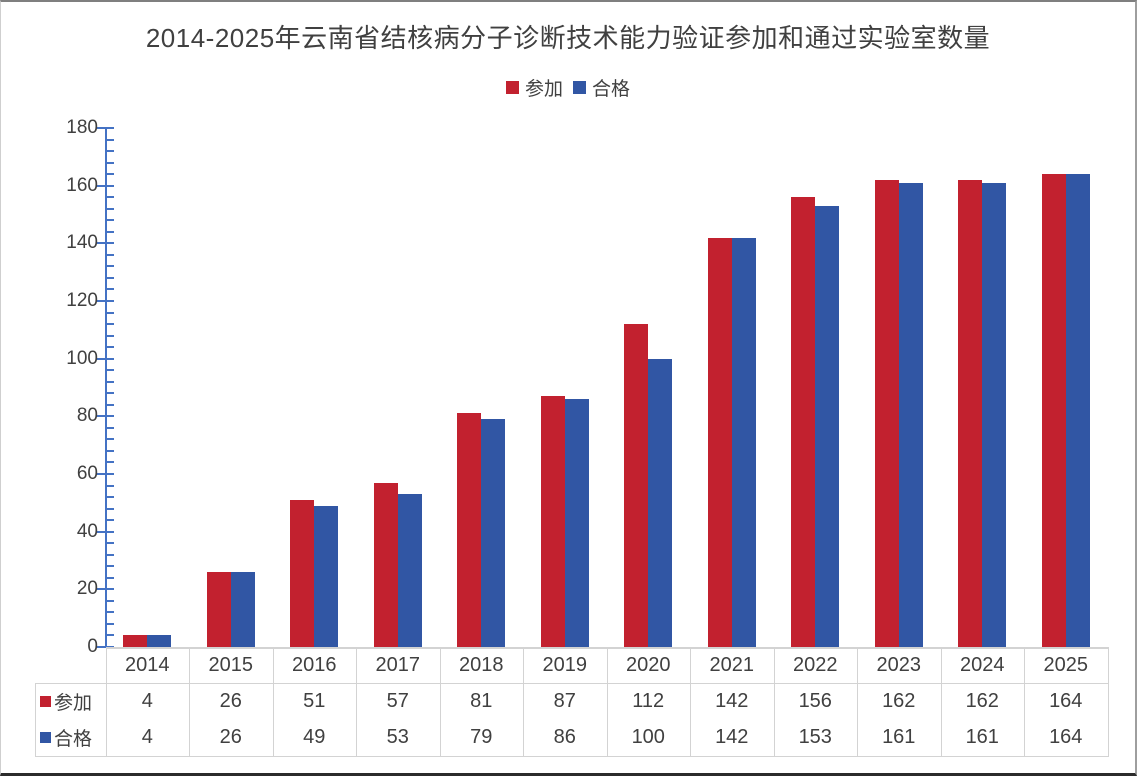  What do you see at coordinates (45, 737) in the screenshot?
I see `series-swatch-合格` at bounding box center [45, 737].